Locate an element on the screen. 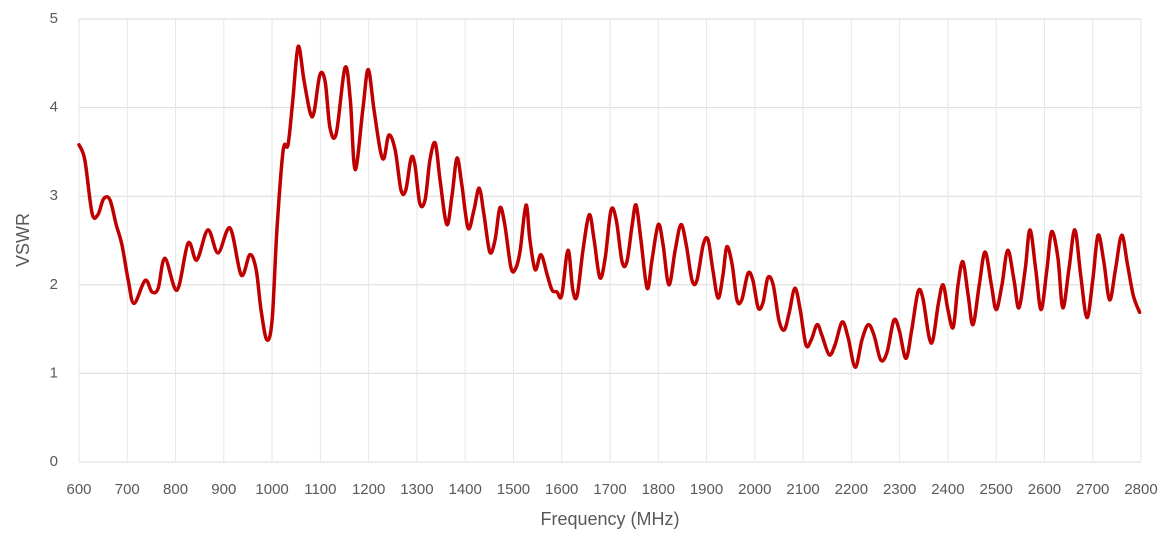 The width and height of the screenshot is (1167, 533). y-axis-title: VSWR is located at coordinates (23, 240).